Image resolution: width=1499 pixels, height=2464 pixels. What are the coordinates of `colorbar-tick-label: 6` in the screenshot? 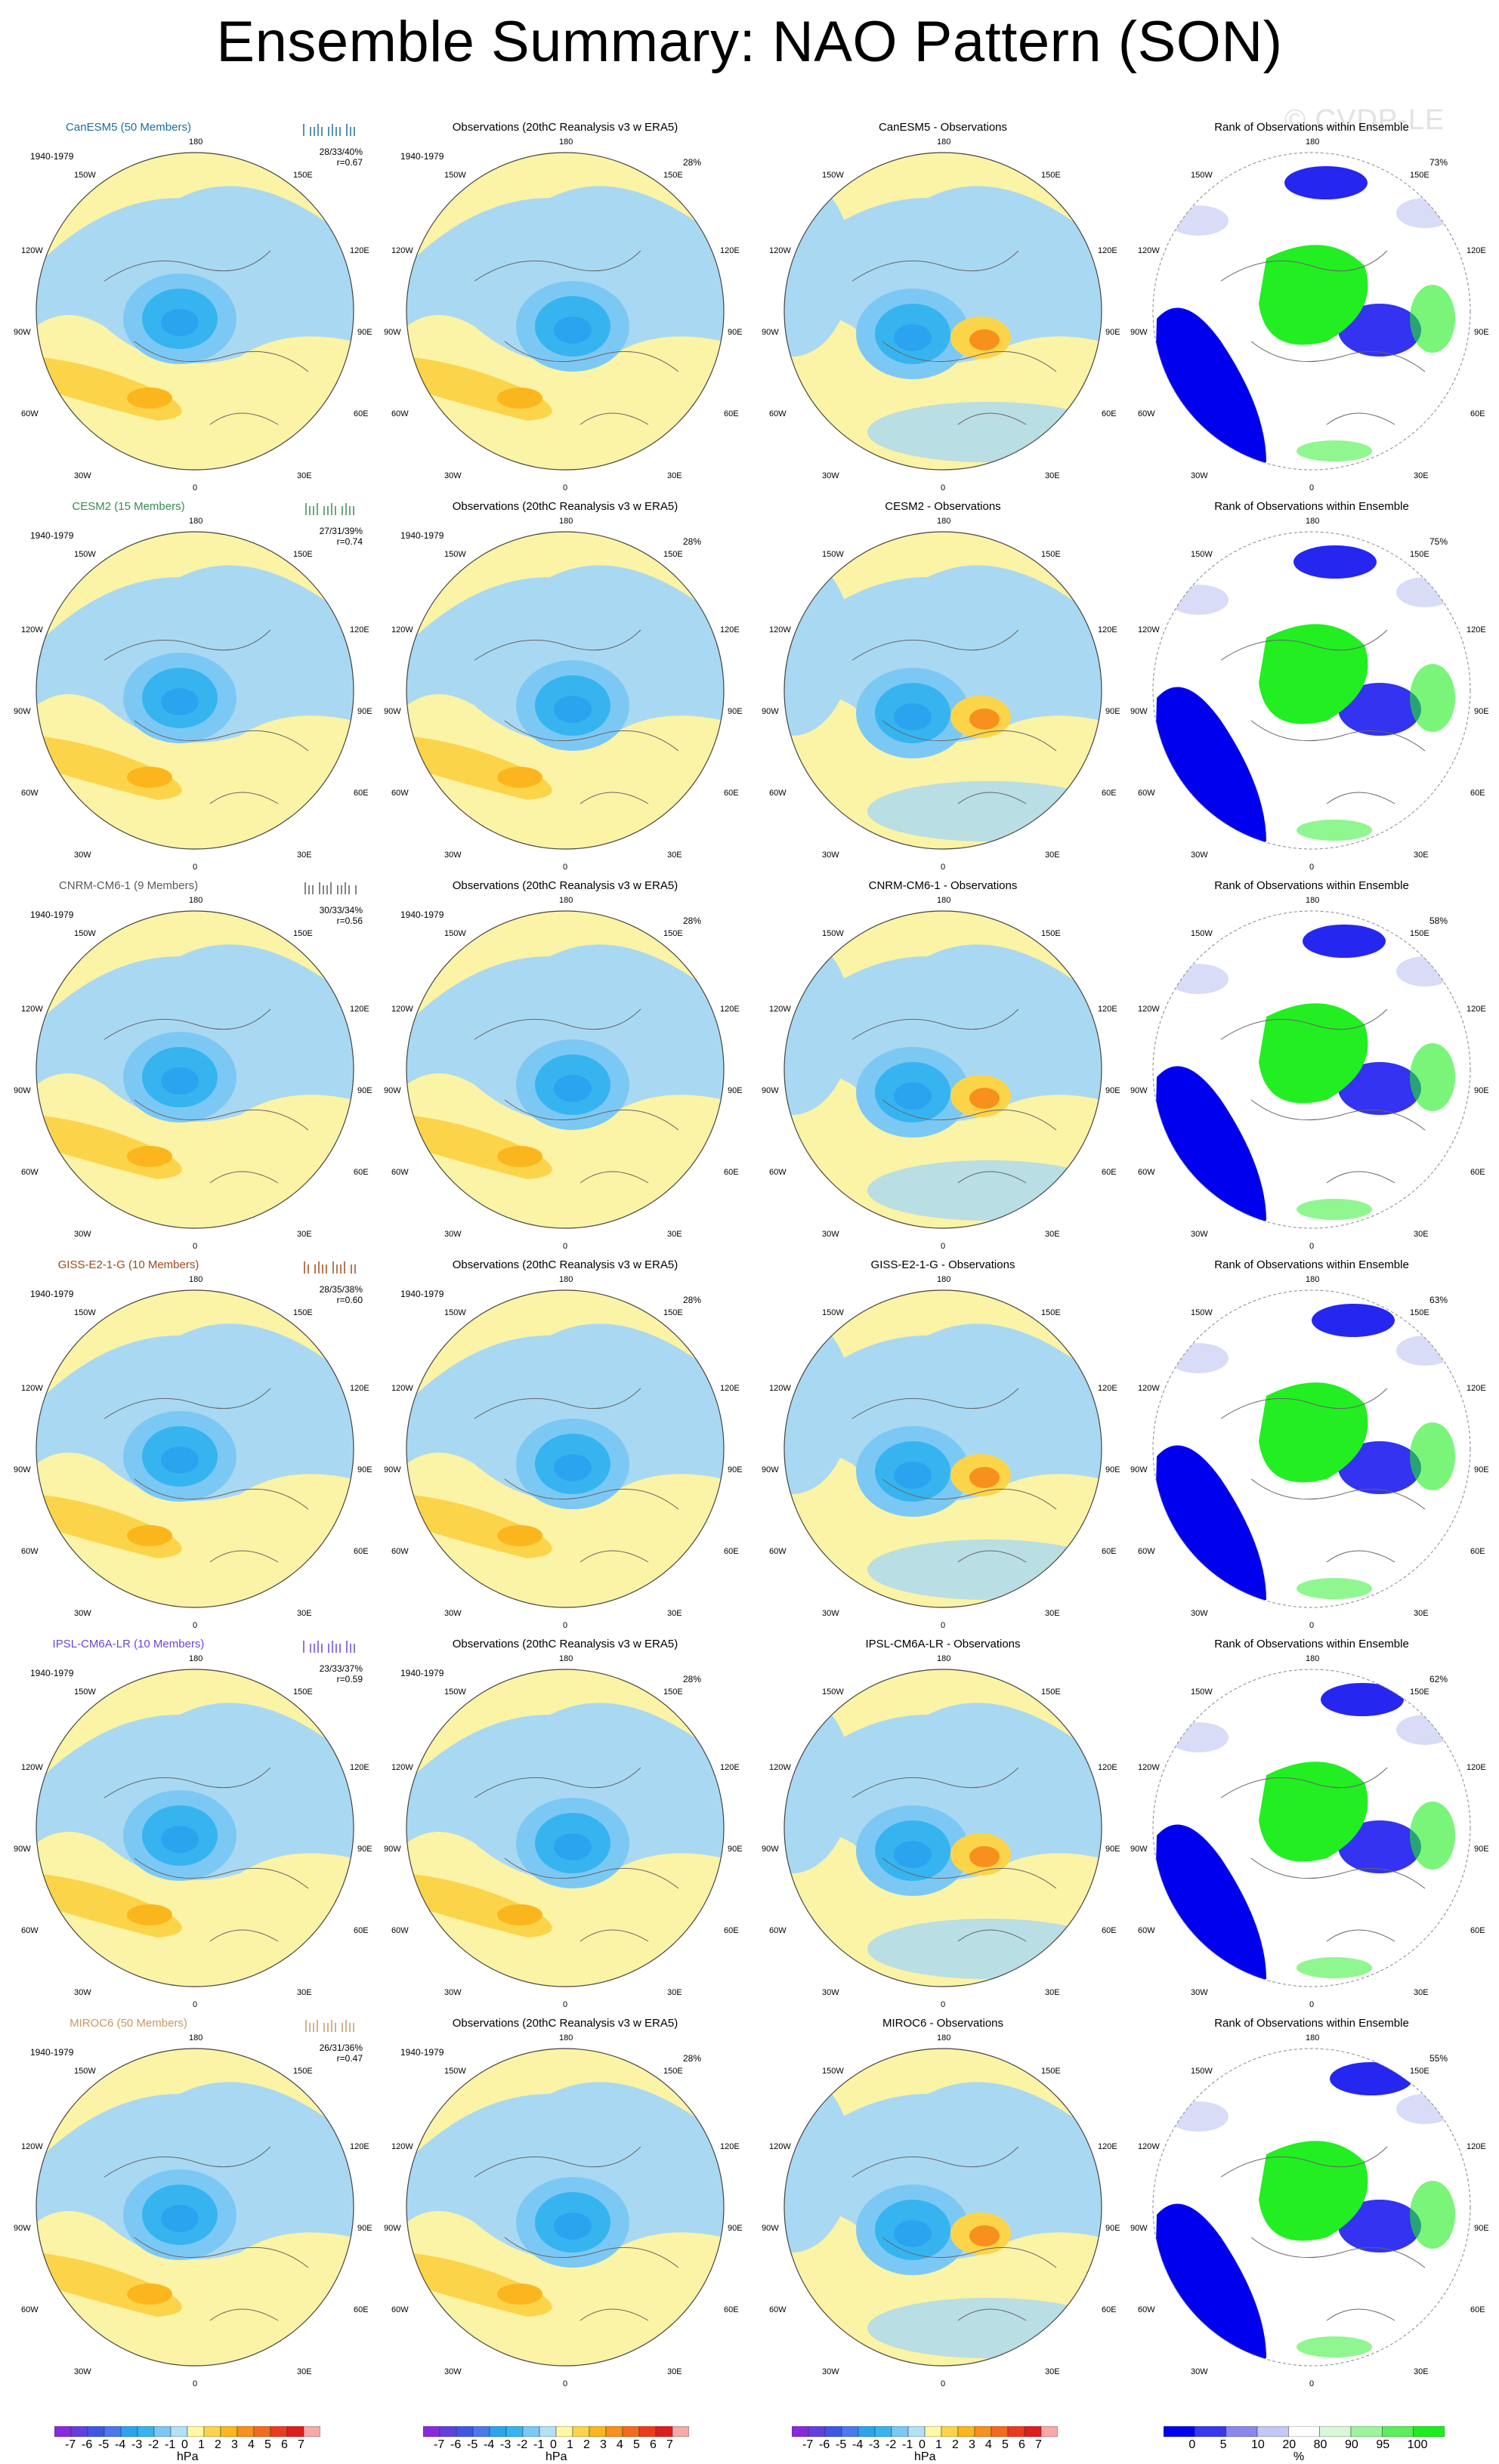 It's located at (1021, 2445).